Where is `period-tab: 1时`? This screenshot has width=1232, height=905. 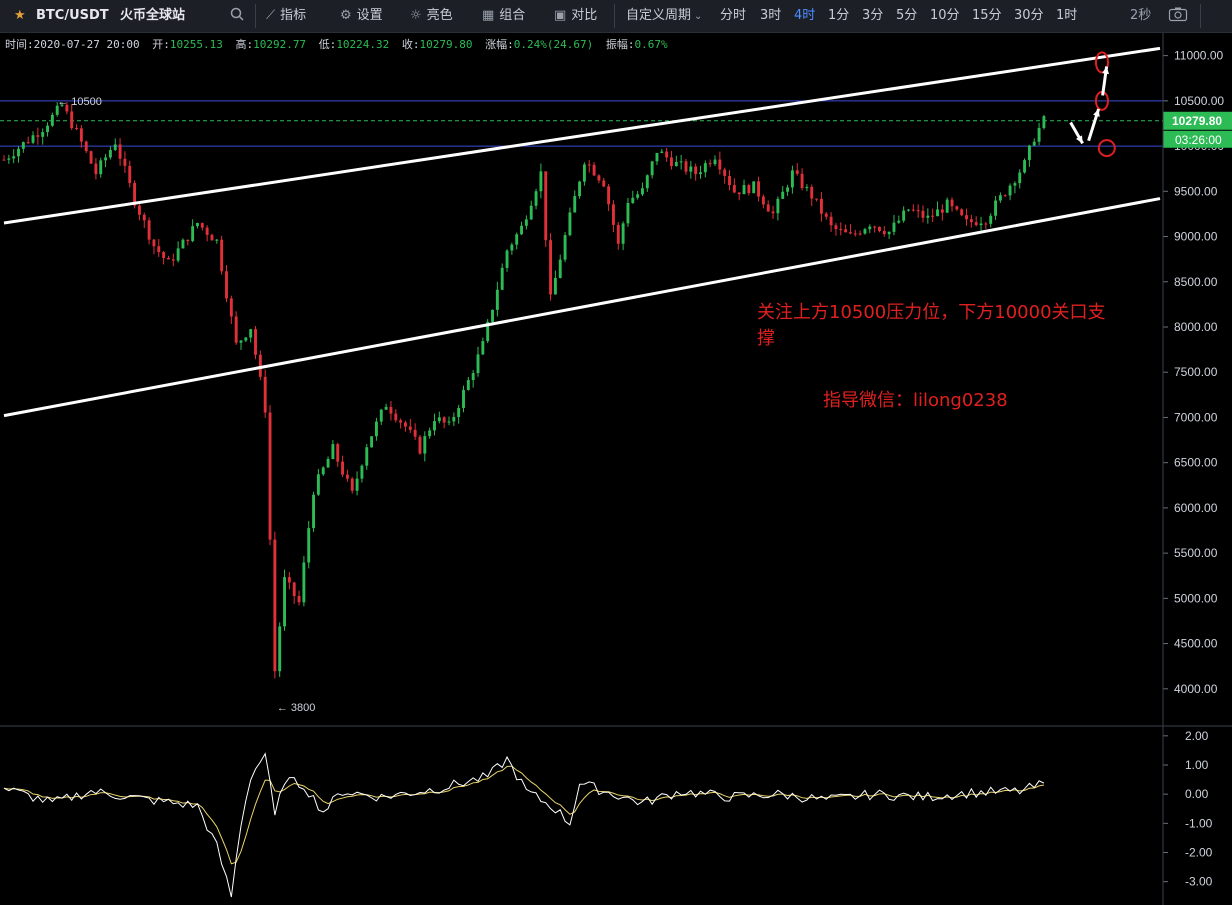 period-tab: 1时 is located at coordinates (1067, 15).